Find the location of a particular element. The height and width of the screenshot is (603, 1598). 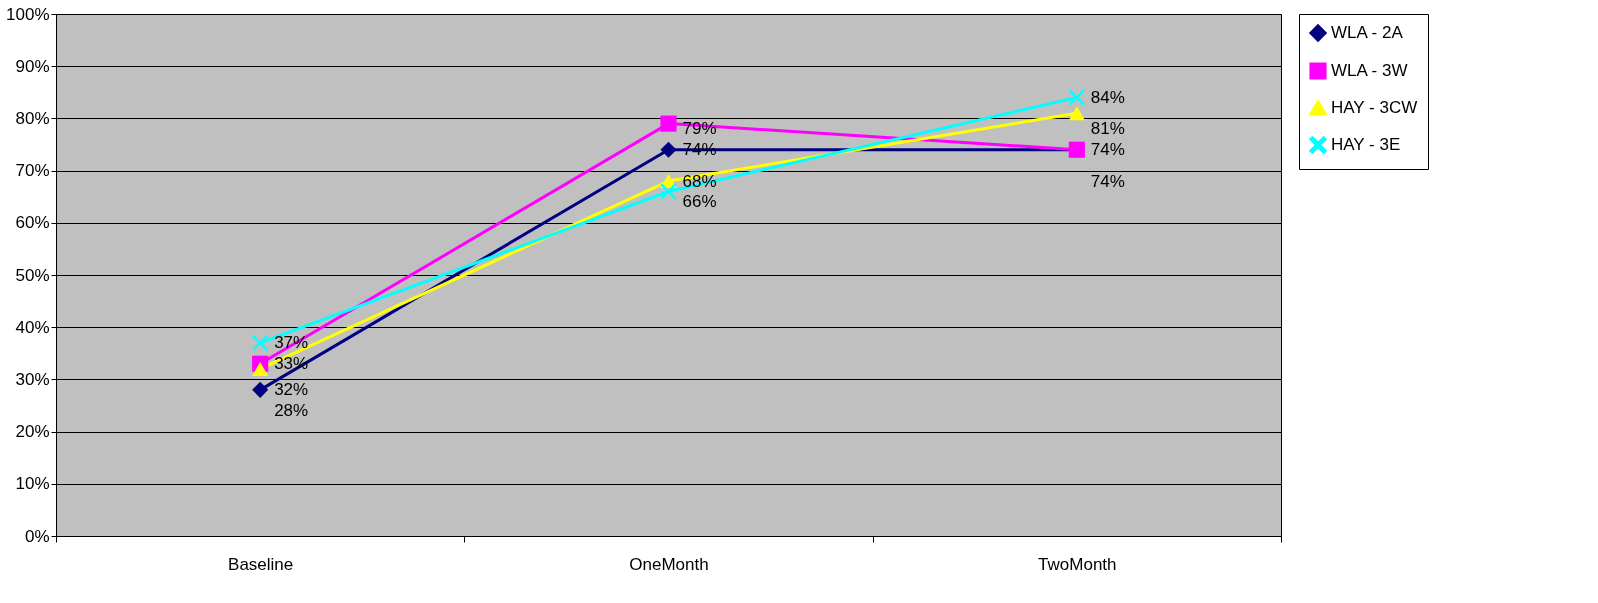

x-tick-label: OneMonth is located at coordinates (669, 564).